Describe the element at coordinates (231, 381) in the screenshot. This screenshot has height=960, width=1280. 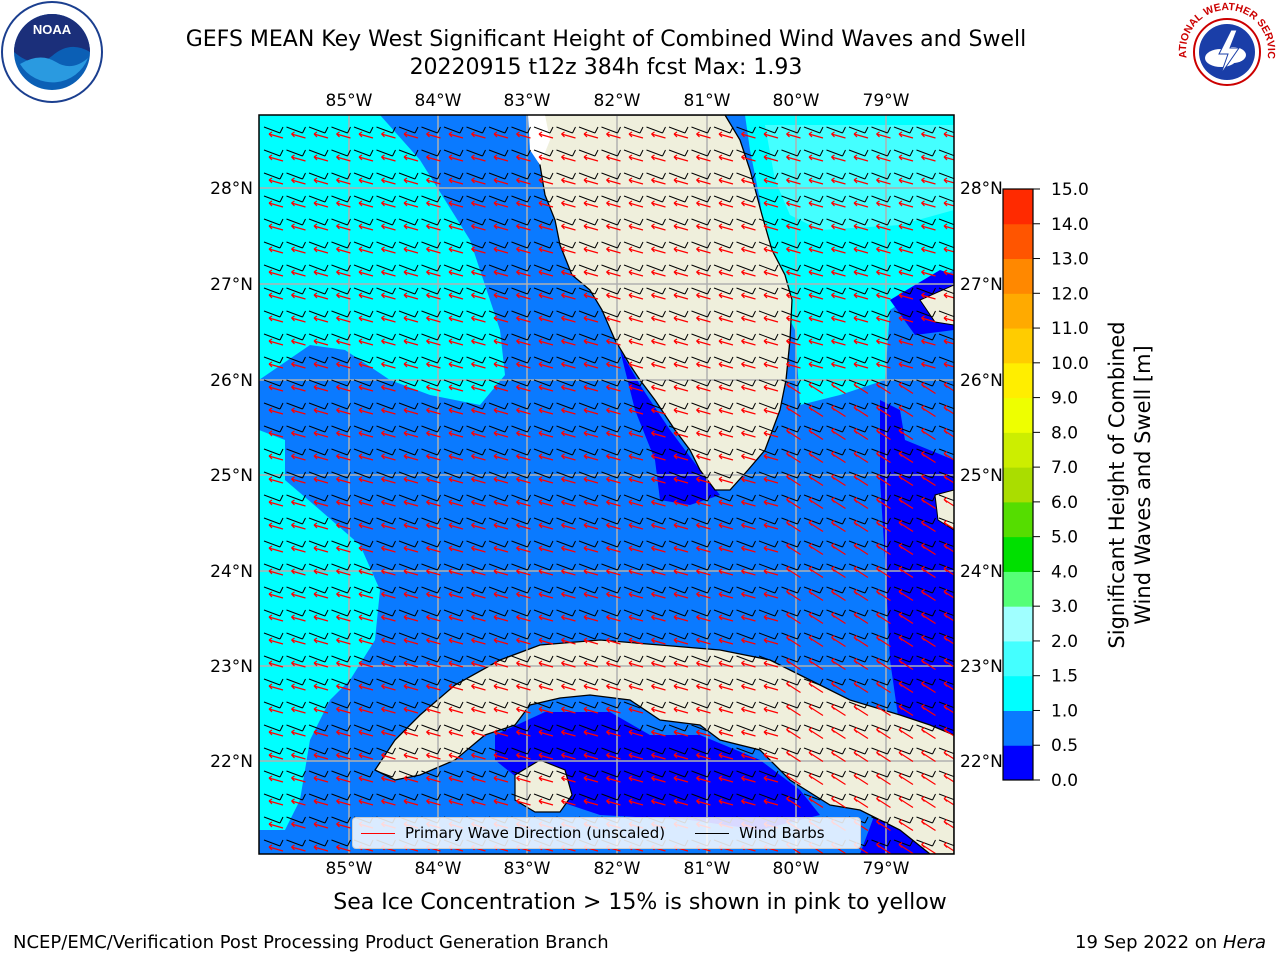
I see `latLeft-2: 26°N` at that location.